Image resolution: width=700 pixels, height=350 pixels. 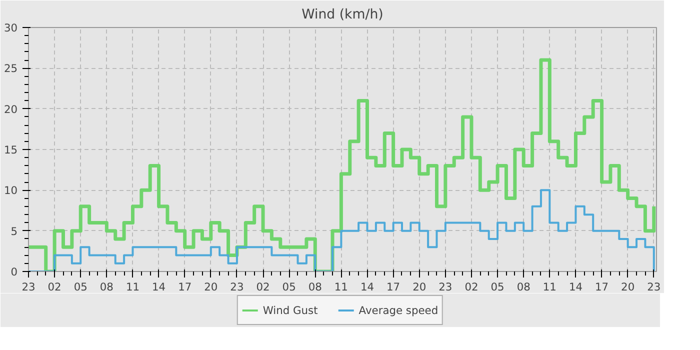 I want to click on y-tick-label: 30, so click(x=11, y=28).